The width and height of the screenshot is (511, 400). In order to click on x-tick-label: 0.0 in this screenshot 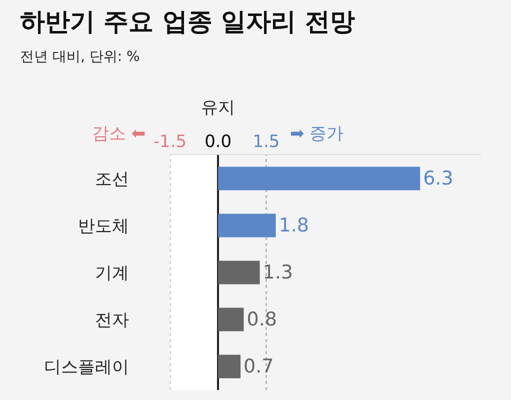, I will do `click(218, 142)`.